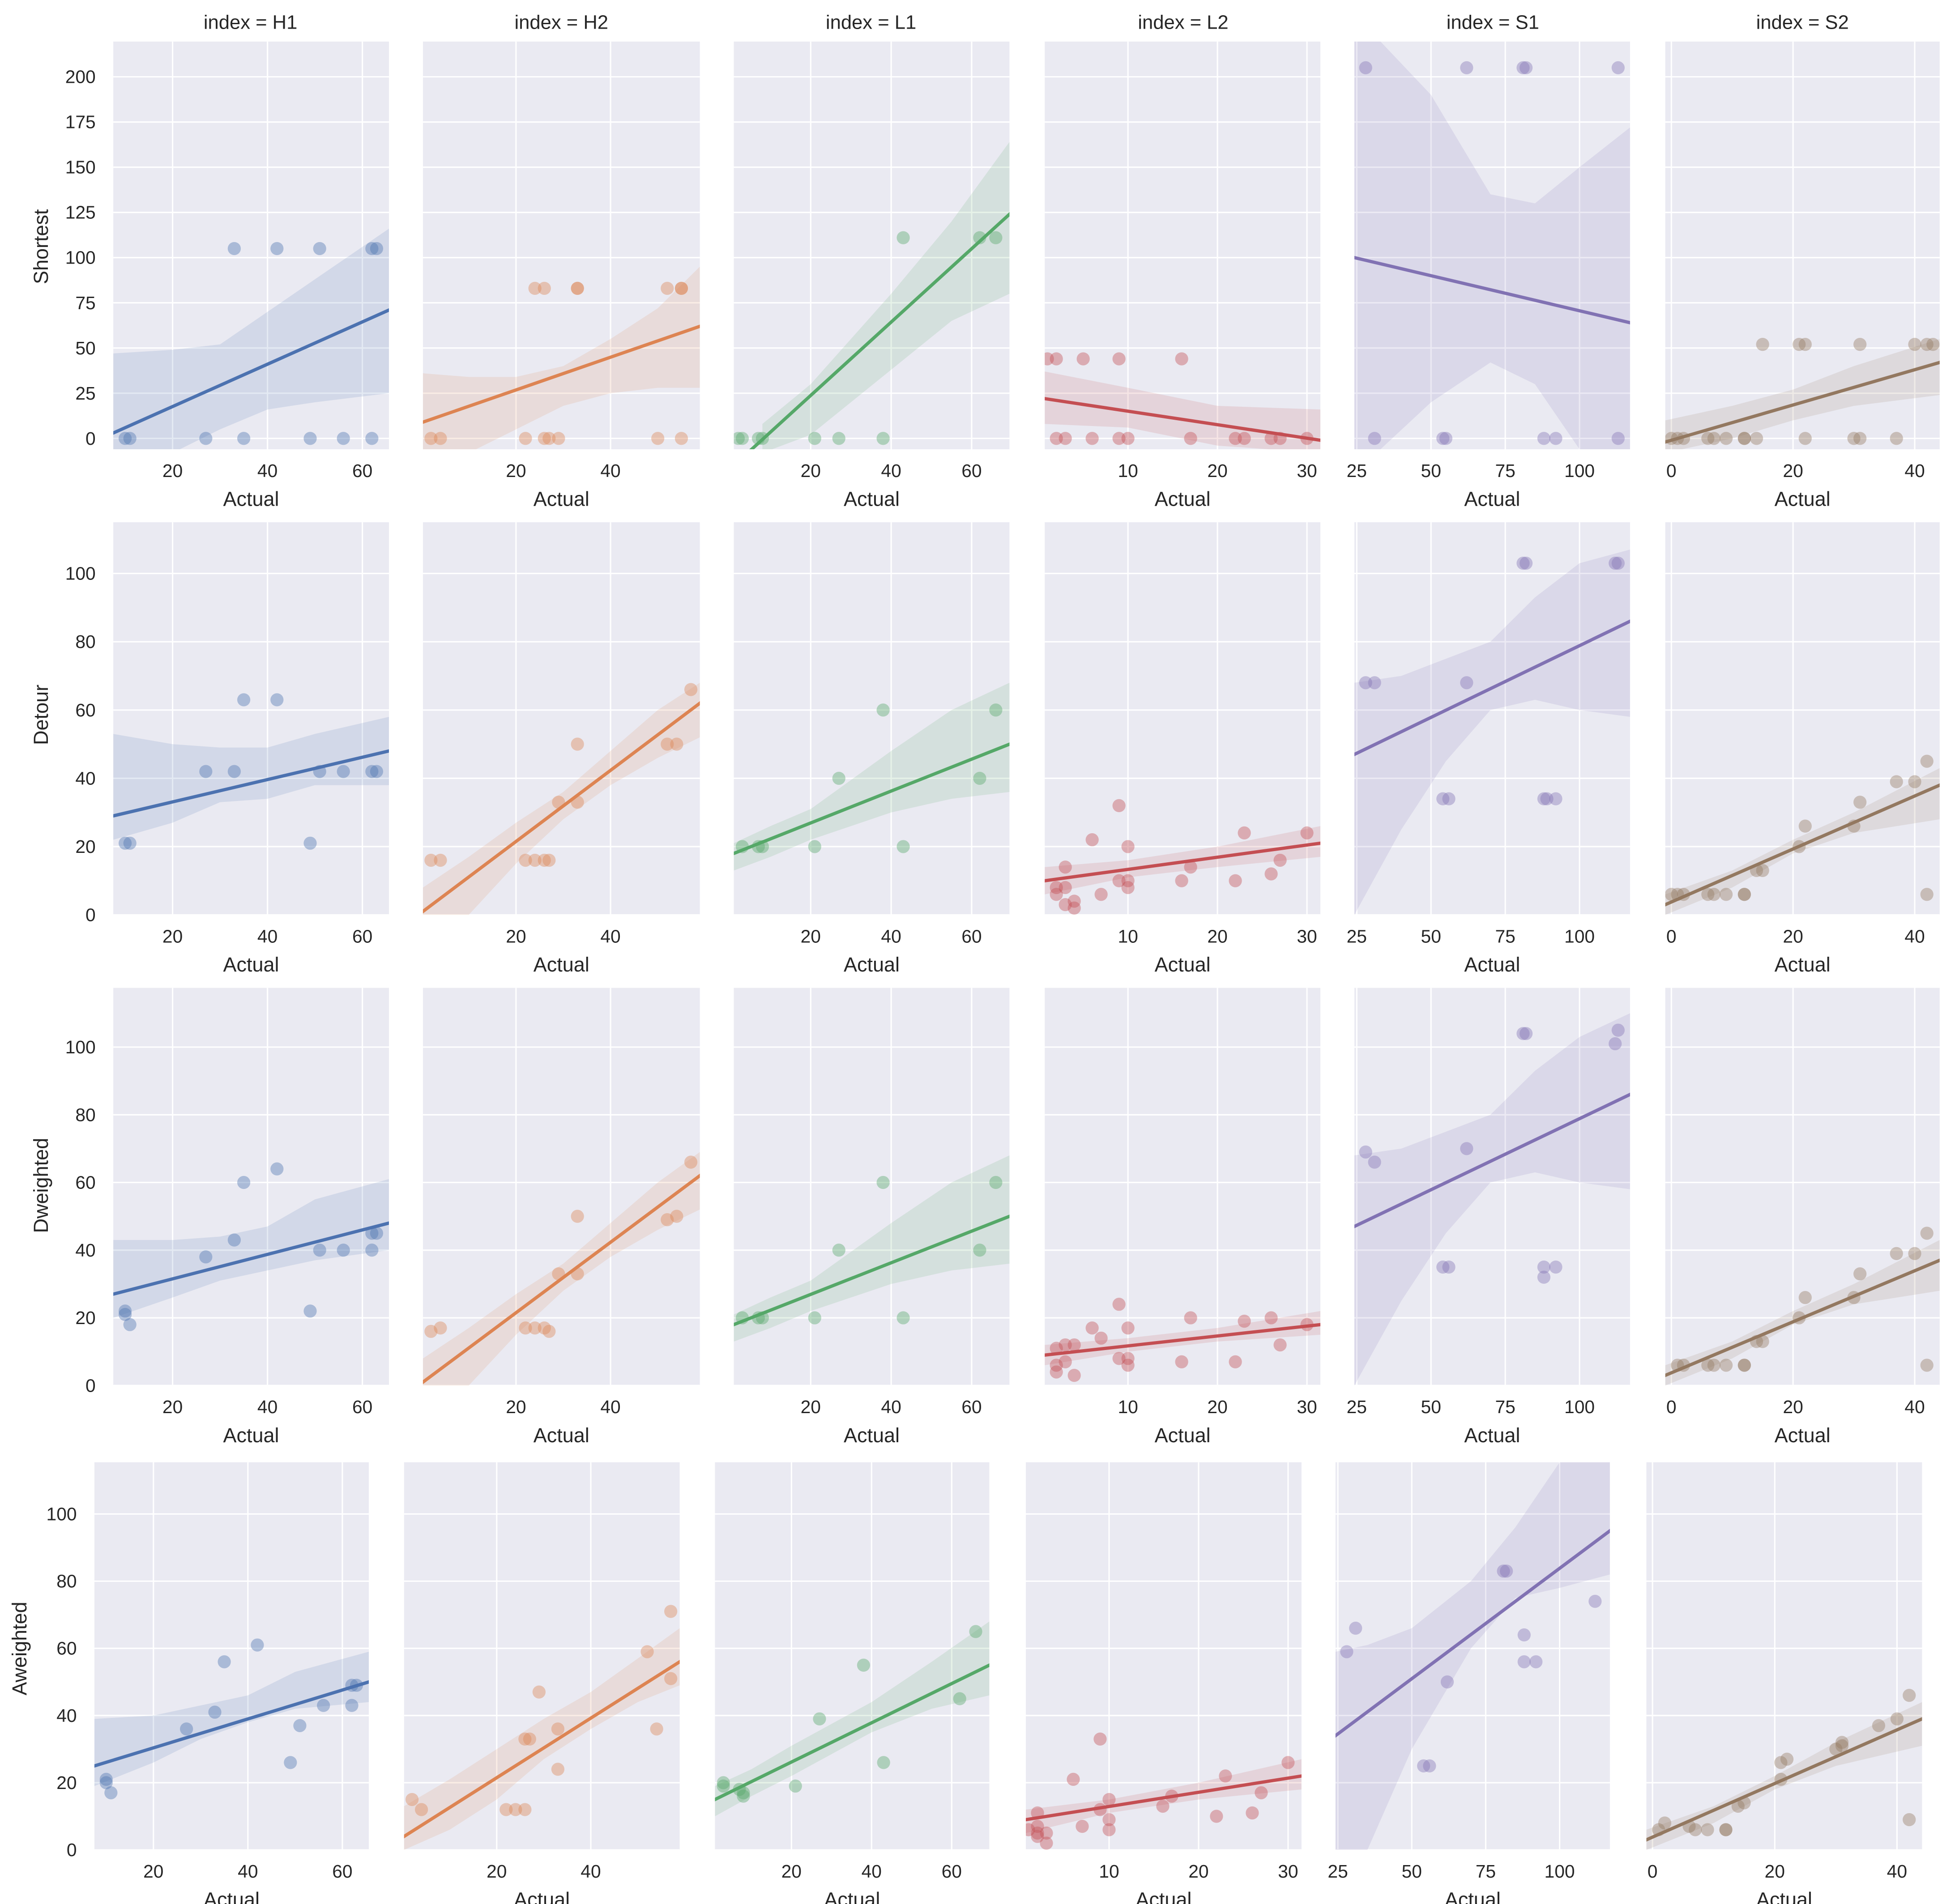 The image size is (1951, 1904). I want to click on x-tick-label: 25, so click(1357, 470).